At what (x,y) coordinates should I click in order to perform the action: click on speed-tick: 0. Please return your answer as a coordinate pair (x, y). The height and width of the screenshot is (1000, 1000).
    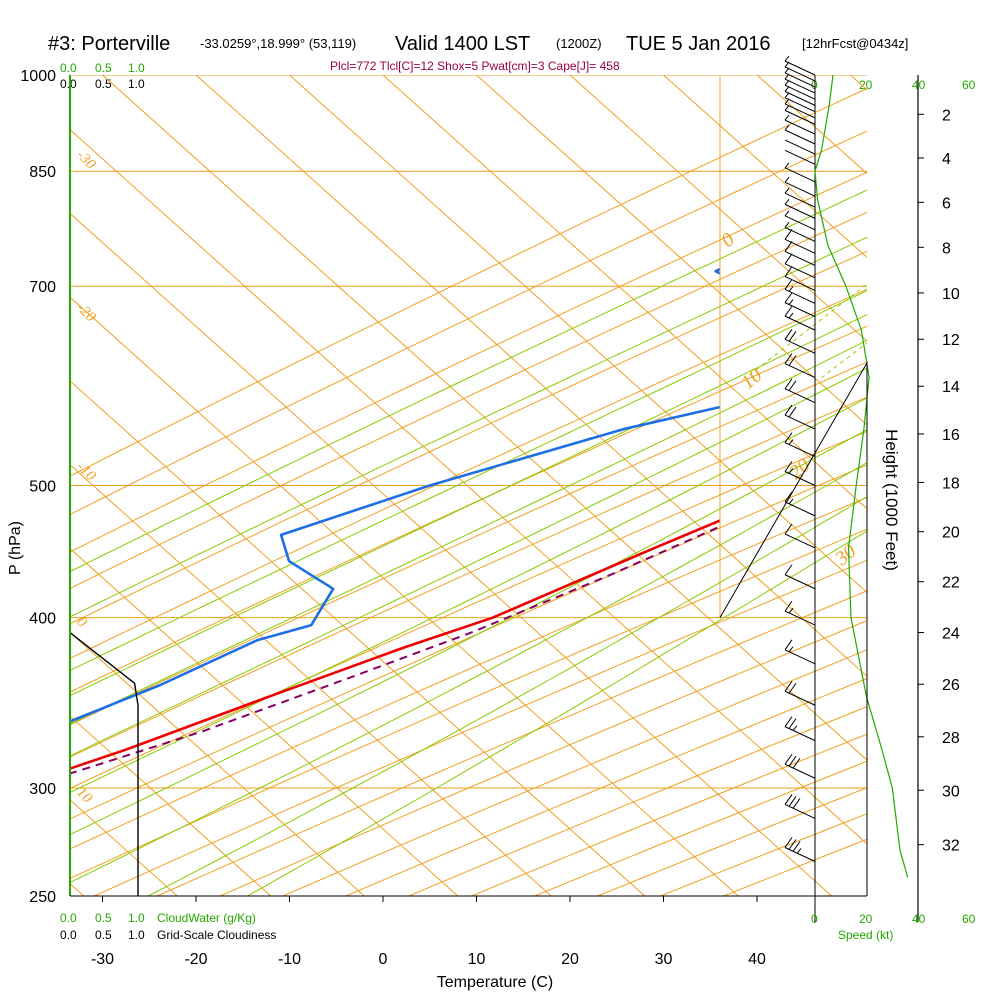
    Looking at the image, I should click on (814, 919).